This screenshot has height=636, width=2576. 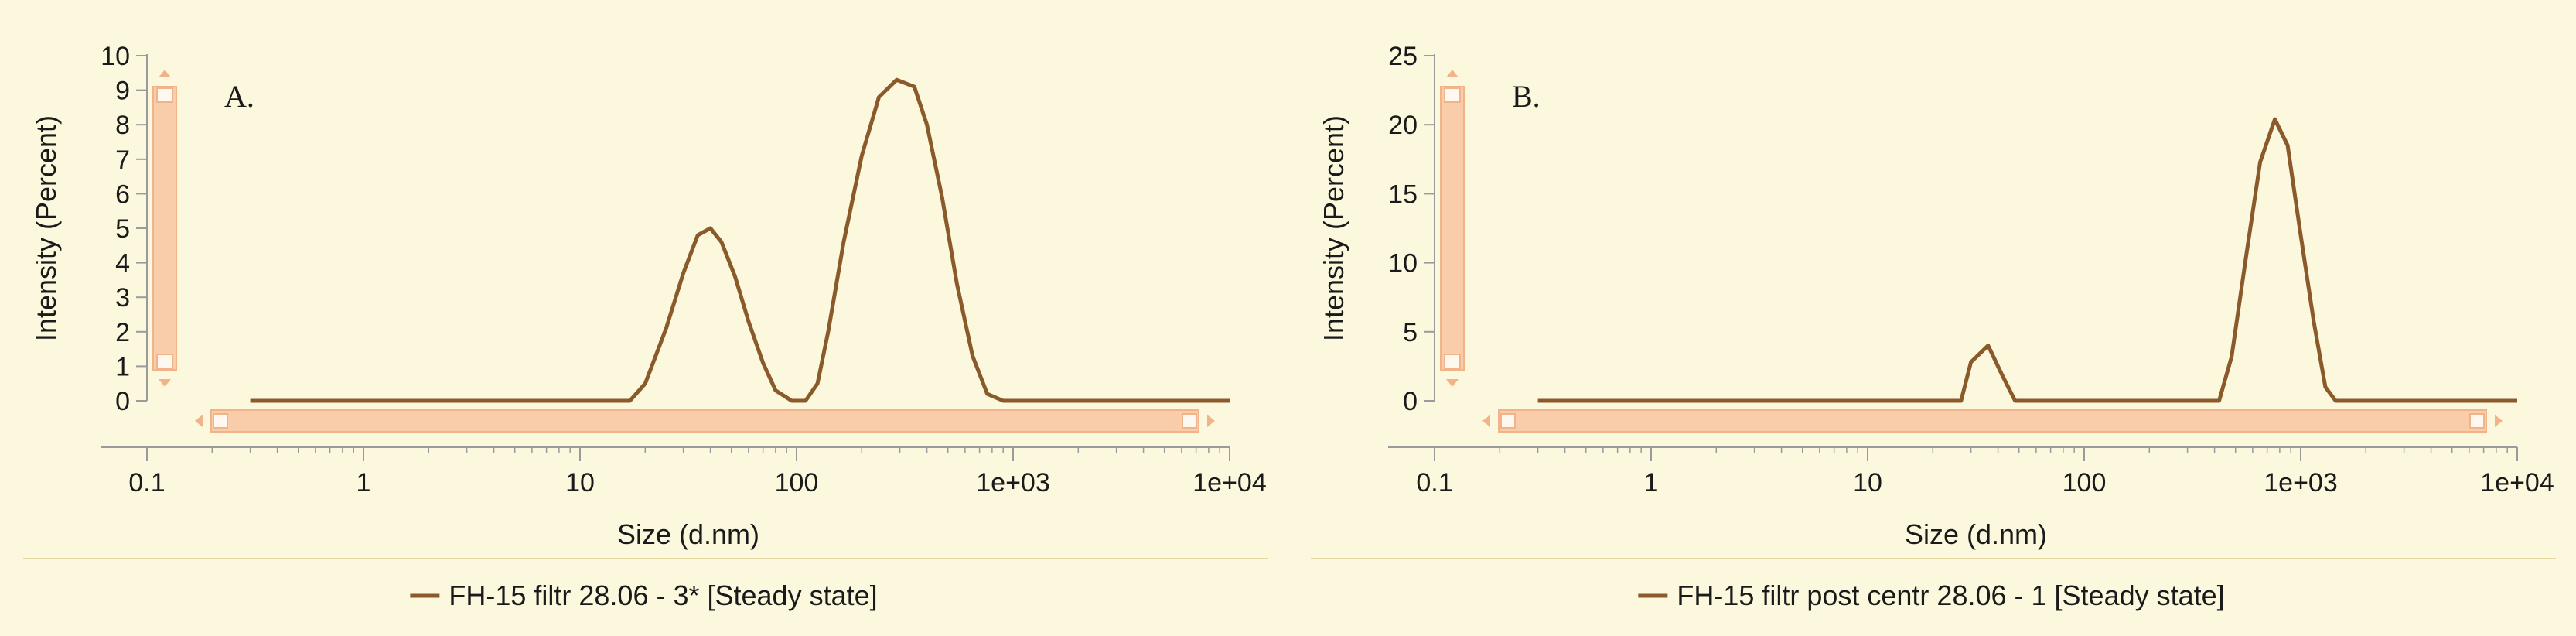 What do you see at coordinates (122, 264) in the screenshot?
I see `y-tick-label: 4` at bounding box center [122, 264].